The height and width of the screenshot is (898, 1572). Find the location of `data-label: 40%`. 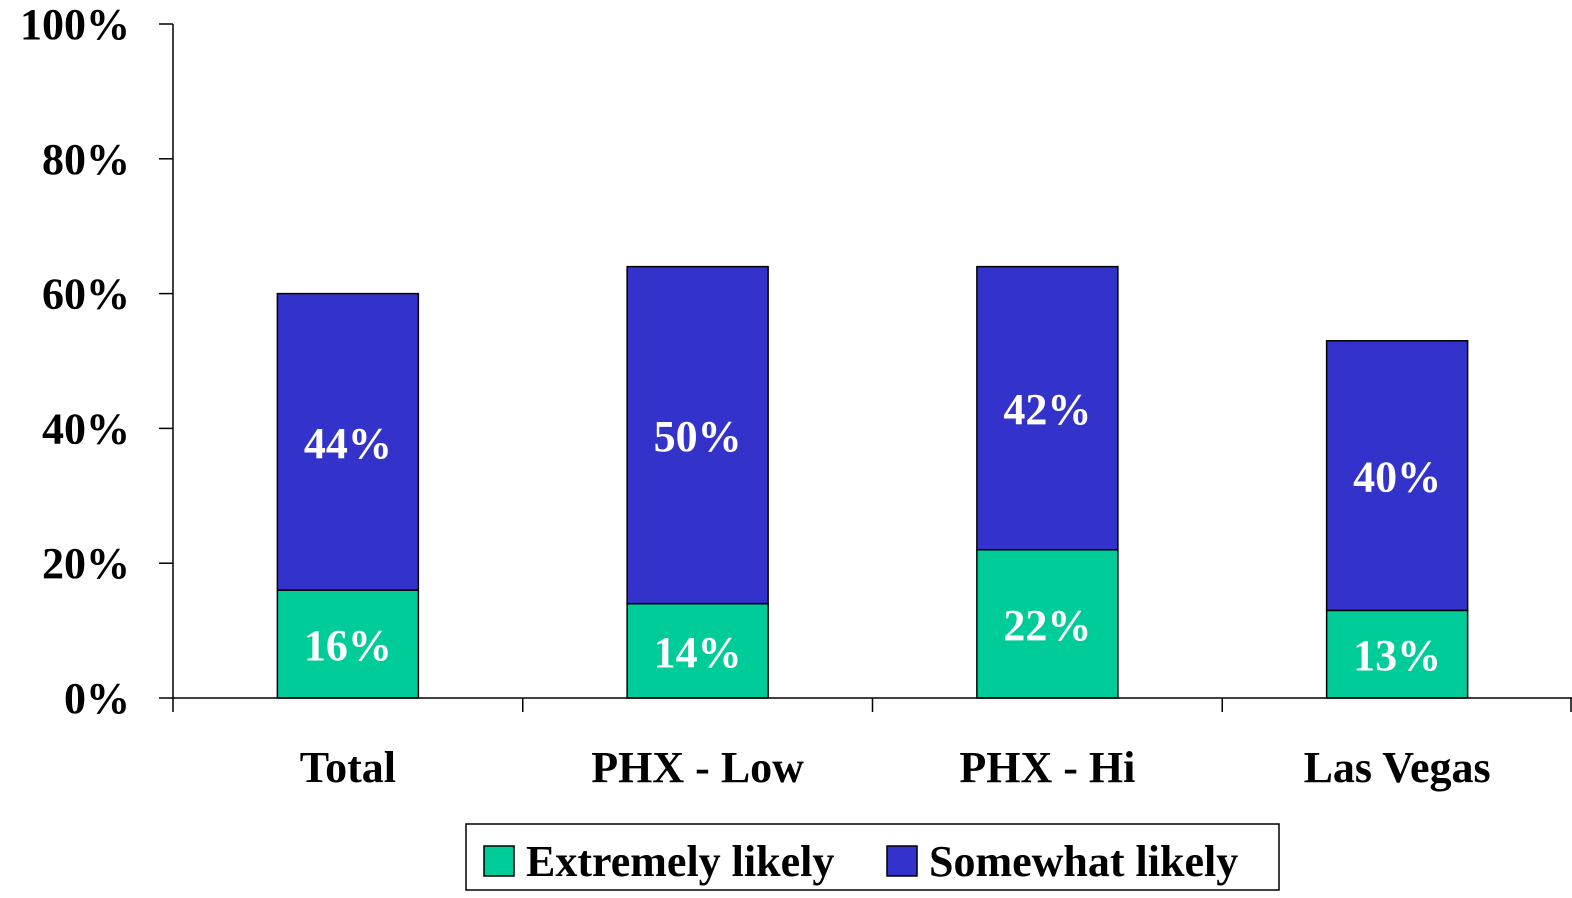

data-label: 40% is located at coordinates (1397, 477).